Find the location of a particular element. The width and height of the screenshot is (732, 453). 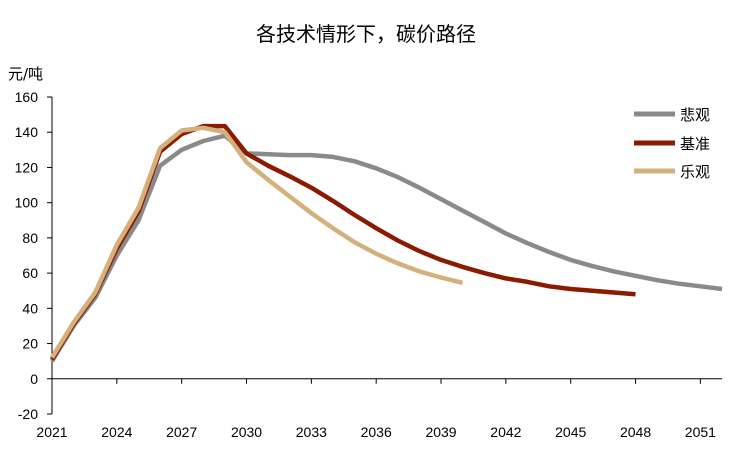

y-tick-label: 20 is located at coordinates (30, 344).